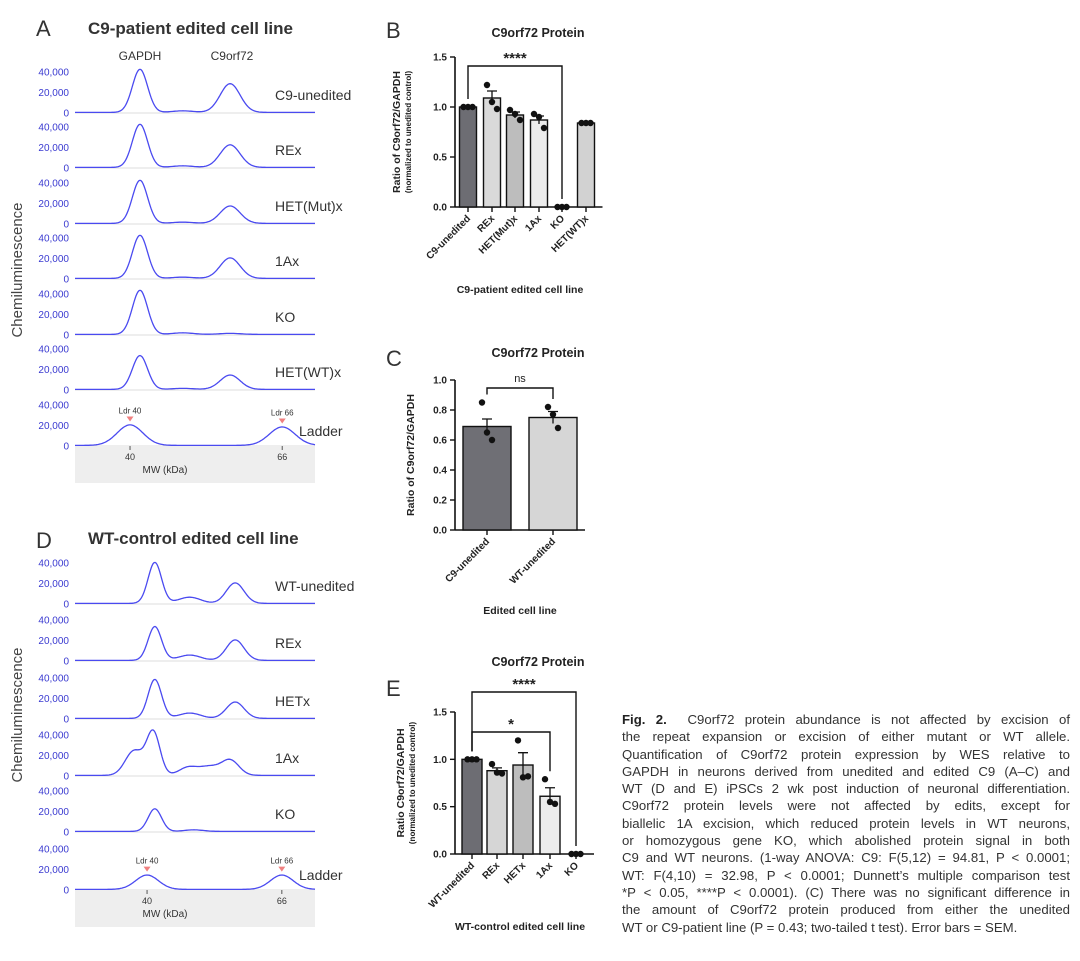 The width and height of the screenshot is (1080, 961). What do you see at coordinates (520, 611) in the screenshot?
I see `x-axis-title: Edited cell line` at bounding box center [520, 611].